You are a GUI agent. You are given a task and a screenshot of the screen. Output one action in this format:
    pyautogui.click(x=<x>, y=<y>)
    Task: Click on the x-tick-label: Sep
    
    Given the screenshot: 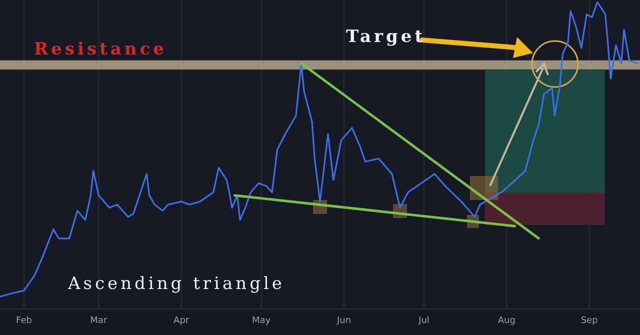 What is the action you would take?
    pyautogui.click(x=589, y=321)
    